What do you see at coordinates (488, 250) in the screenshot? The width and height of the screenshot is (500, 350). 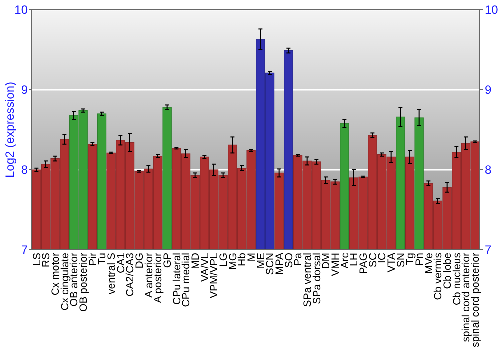 I see `y2-tick-label: 7` at bounding box center [488, 250].